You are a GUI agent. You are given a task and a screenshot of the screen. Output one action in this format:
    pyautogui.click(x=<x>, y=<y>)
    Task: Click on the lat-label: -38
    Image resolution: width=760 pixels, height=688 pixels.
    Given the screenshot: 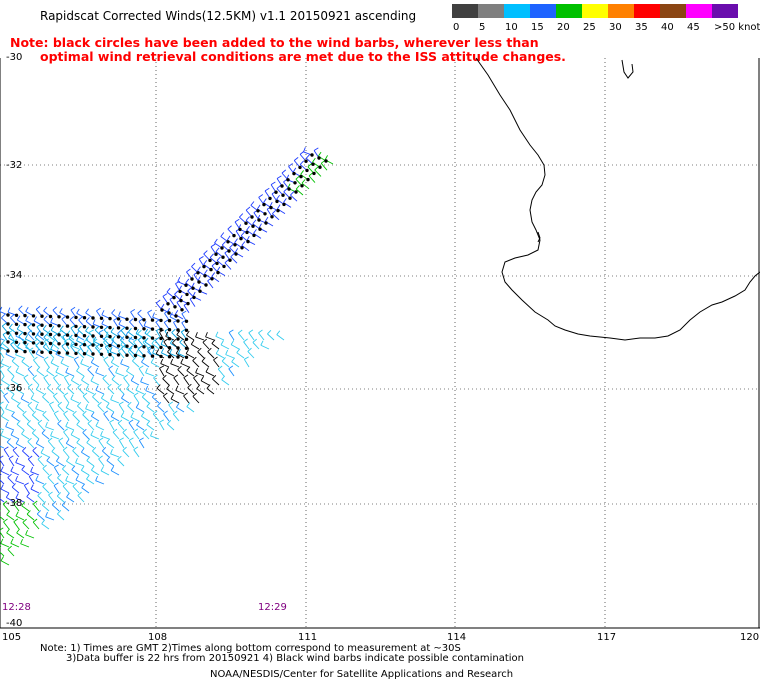 What is the action you would take?
    pyautogui.click(x=14, y=503)
    